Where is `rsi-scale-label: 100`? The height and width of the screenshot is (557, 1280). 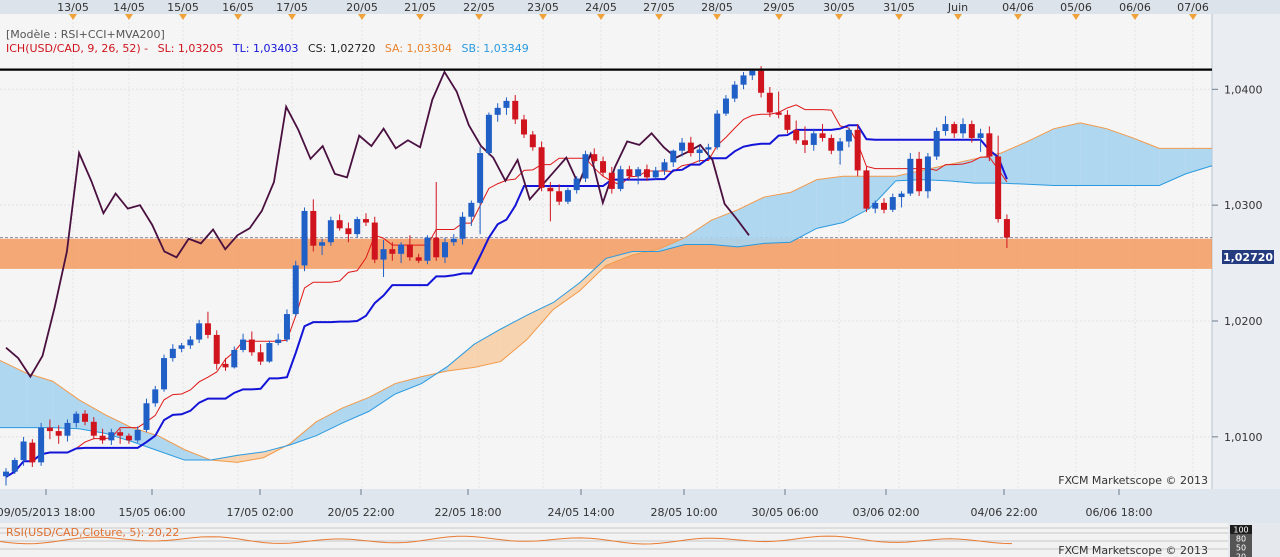
rsi-scale-label: 100 is located at coordinates (1240, 530).